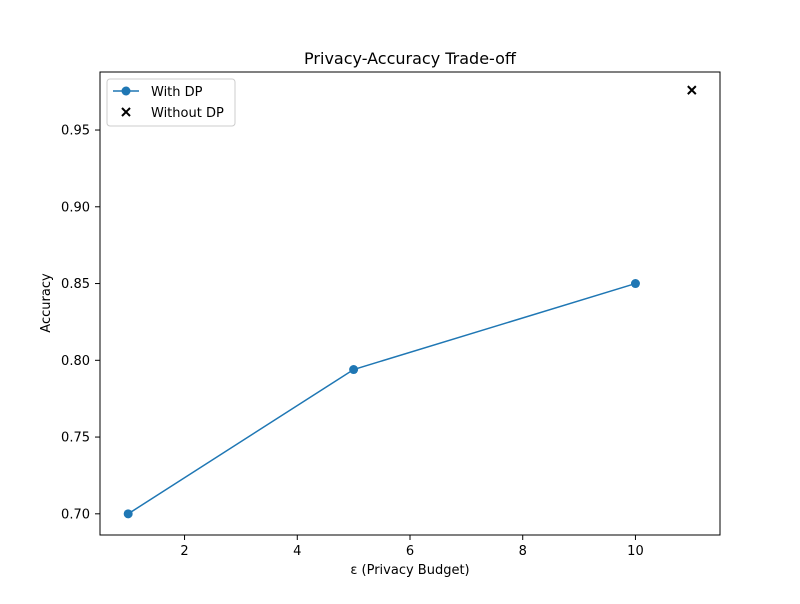 The width and height of the screenshot is (800, 604). I want to click on y-tick-label: 0.90, so click(75, 207).